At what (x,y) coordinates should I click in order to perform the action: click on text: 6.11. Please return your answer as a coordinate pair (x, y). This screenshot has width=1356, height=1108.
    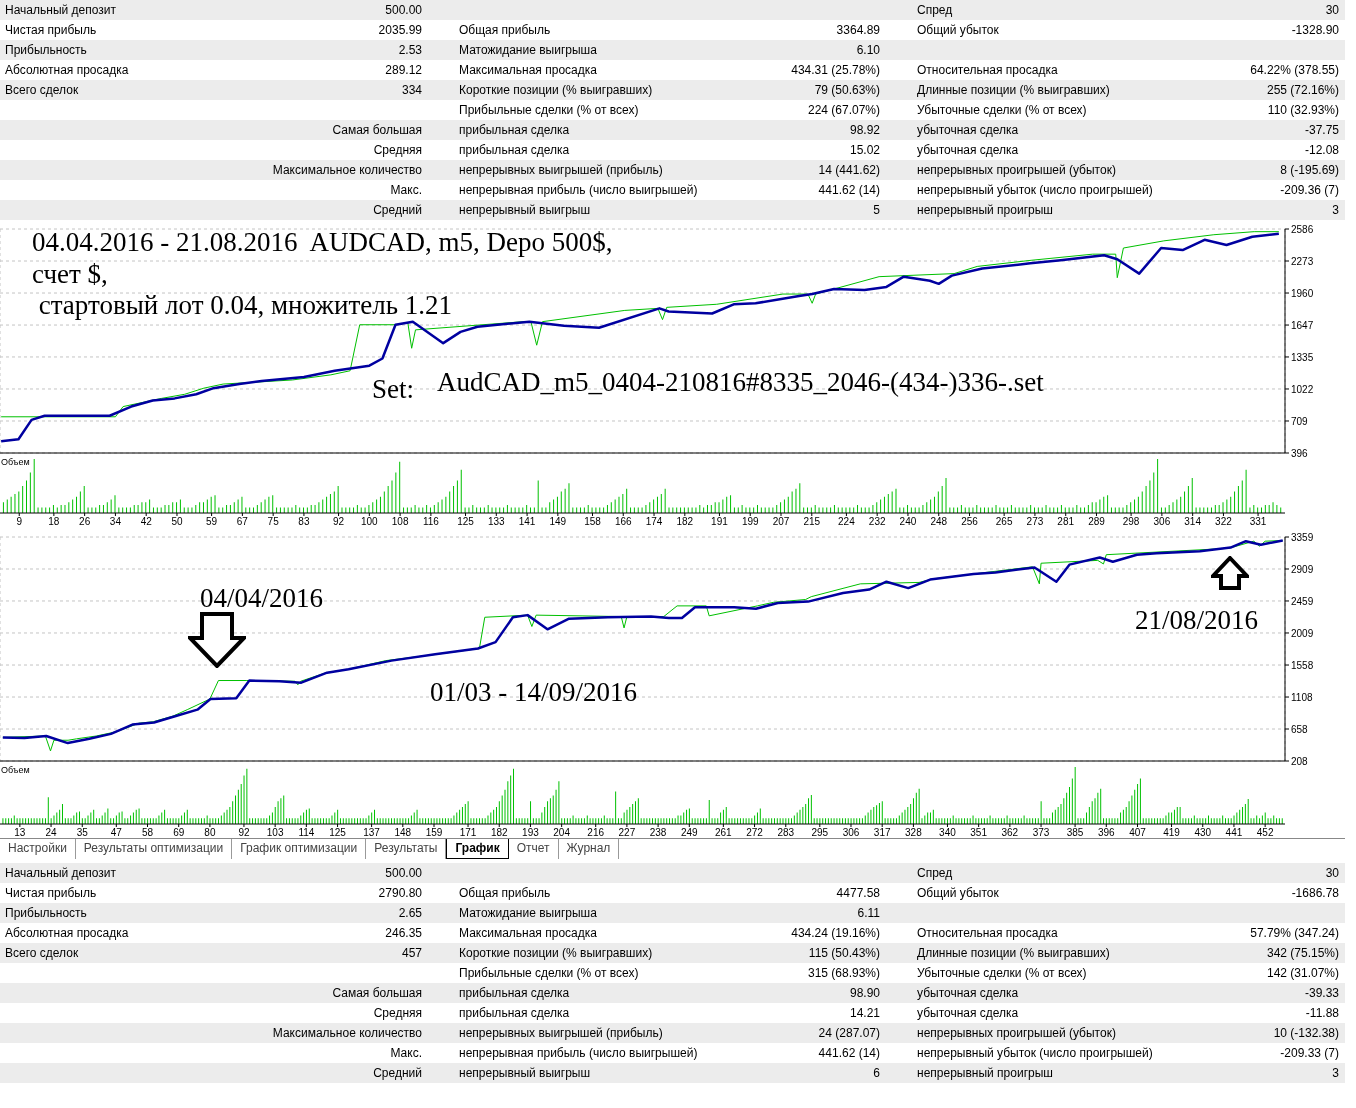
    Looking at the image, I should click on (868, 913).